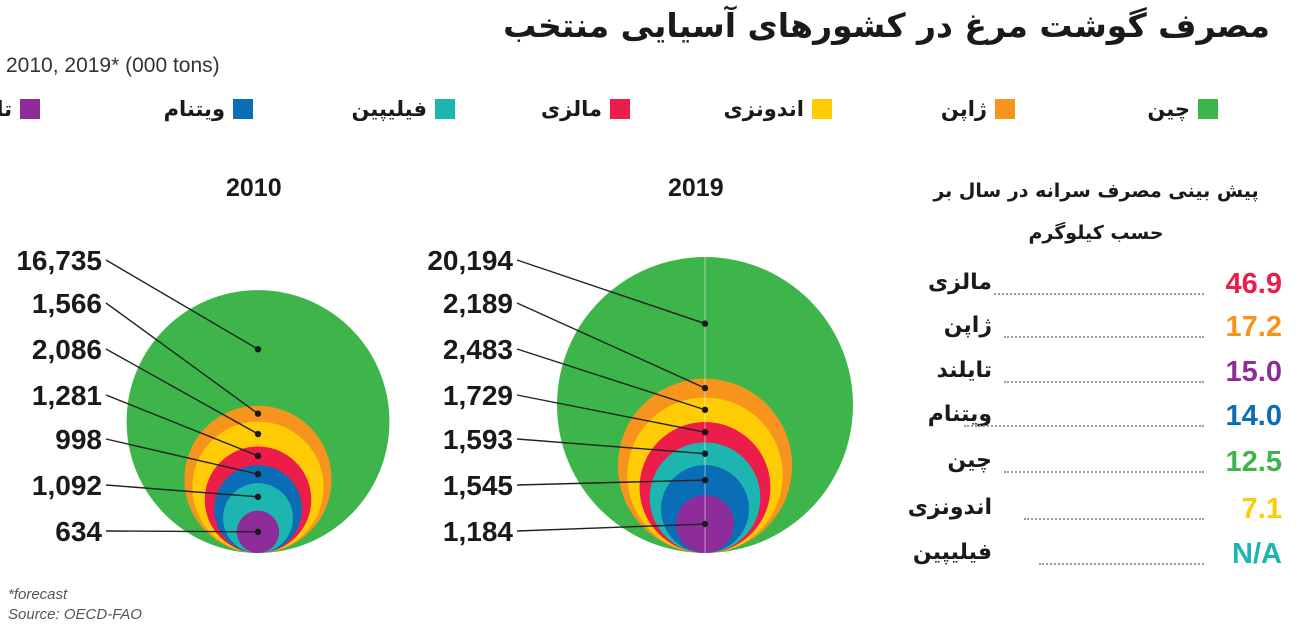 This screenshot has height=633, width=1300. I want to click on marker-dot-2019-philippines, so click(705, 453).